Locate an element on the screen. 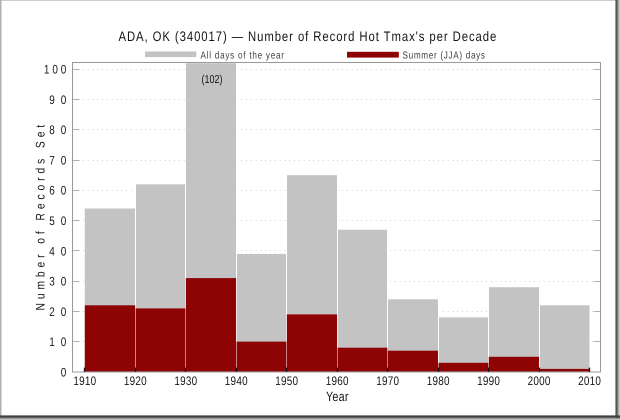 The height and width of the screenshot is (420, 620). svg-text: 1950 is located at coordinates (286, 381).